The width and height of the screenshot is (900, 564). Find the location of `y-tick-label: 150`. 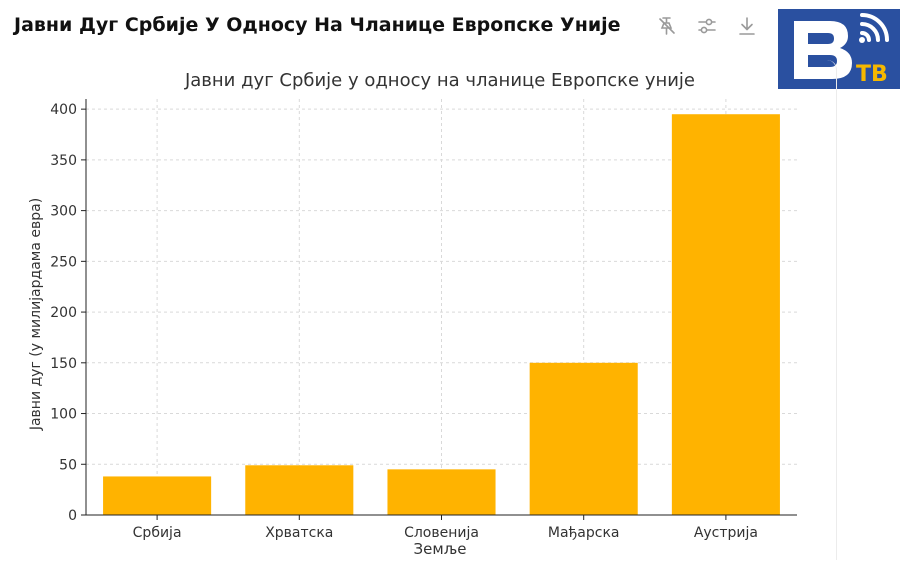

y-tick-label: 150 is located at coordinates (63, 364).